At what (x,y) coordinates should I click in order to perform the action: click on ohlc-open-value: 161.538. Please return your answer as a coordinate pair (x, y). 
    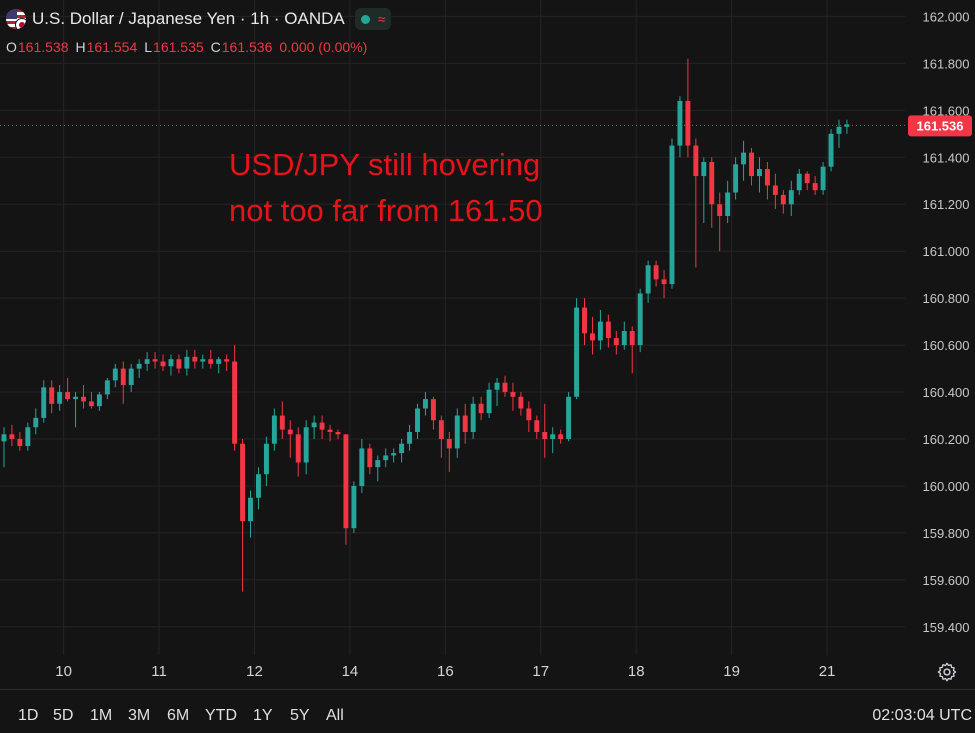
    Looking at the image, I should click on (43, 47).